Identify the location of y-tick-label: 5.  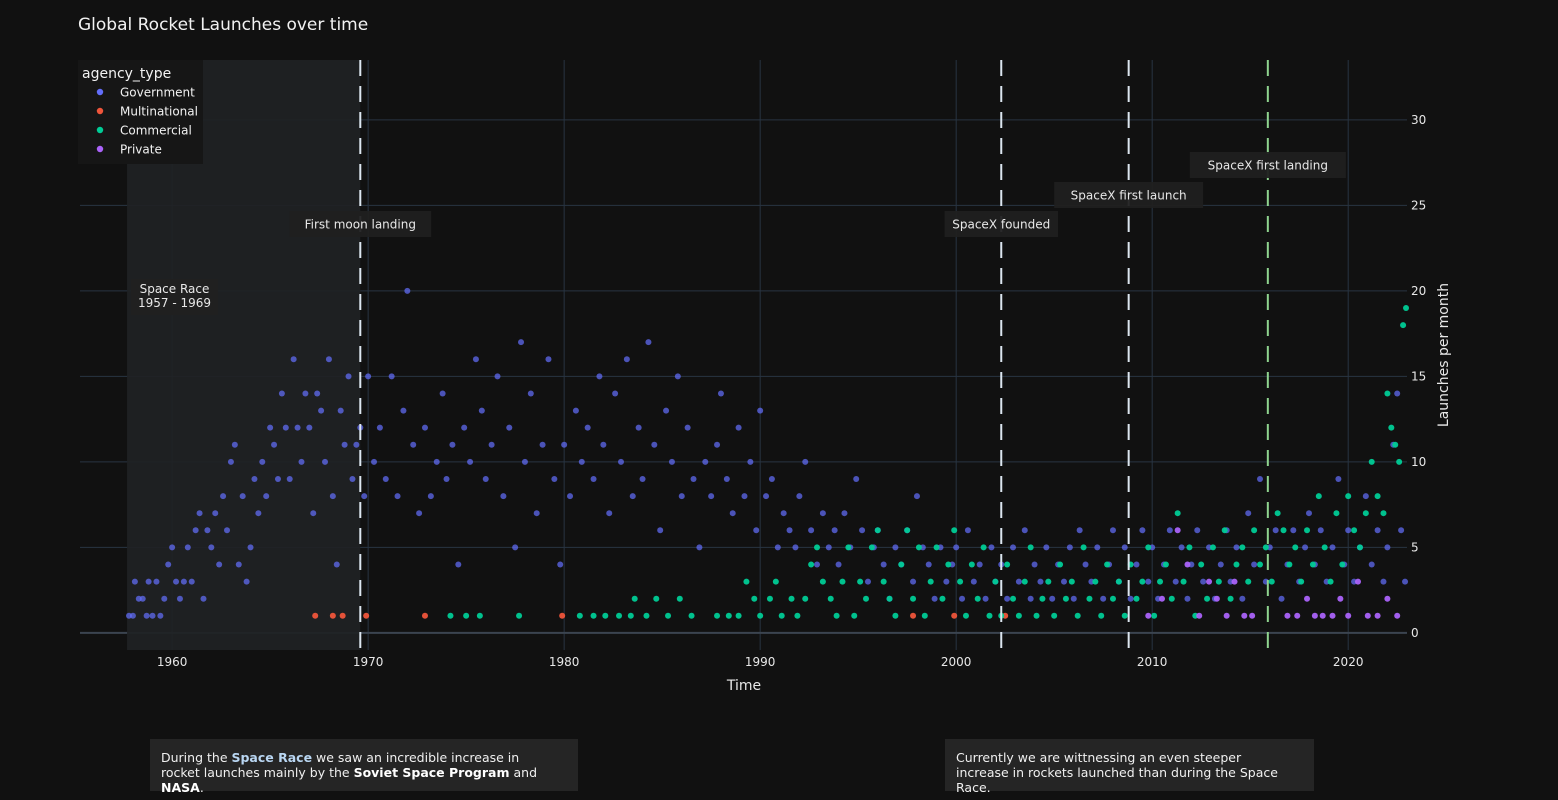
(1415, 547).